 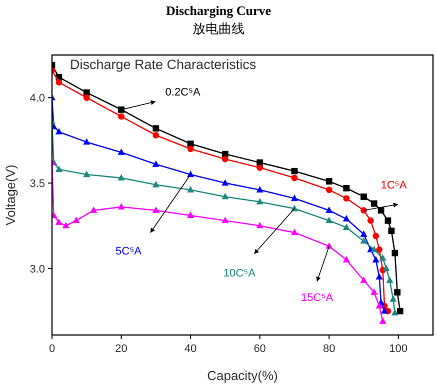 What do you see at coordinates (218, 28) in the screenshot?
I see `chart-subtitle: 放电曲线` at bounding box center [218, 28].